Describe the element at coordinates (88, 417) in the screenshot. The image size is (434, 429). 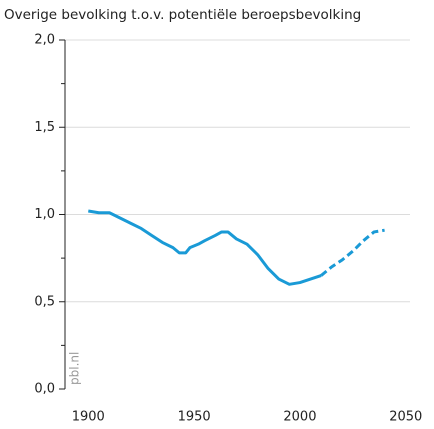
I see `x-tick-label: 1900` at that location.